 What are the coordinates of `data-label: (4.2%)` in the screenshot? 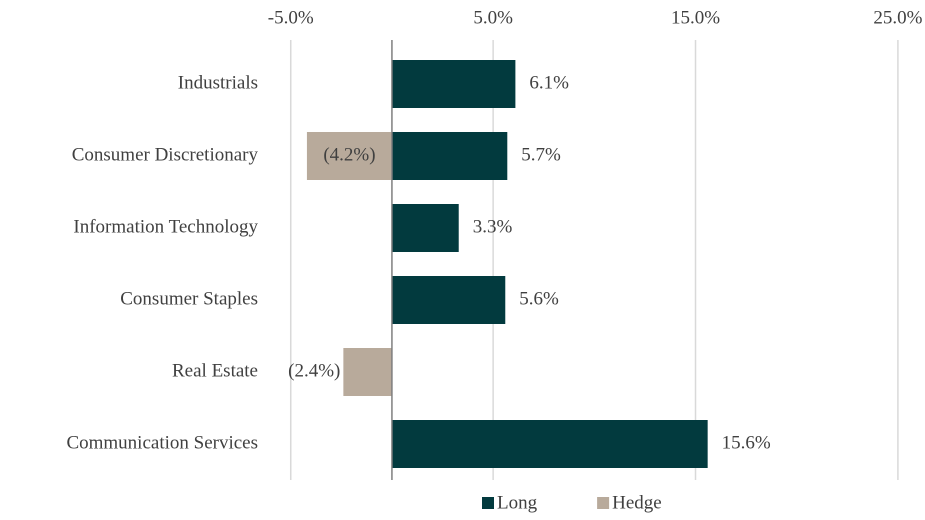 It's located at (349, 154).